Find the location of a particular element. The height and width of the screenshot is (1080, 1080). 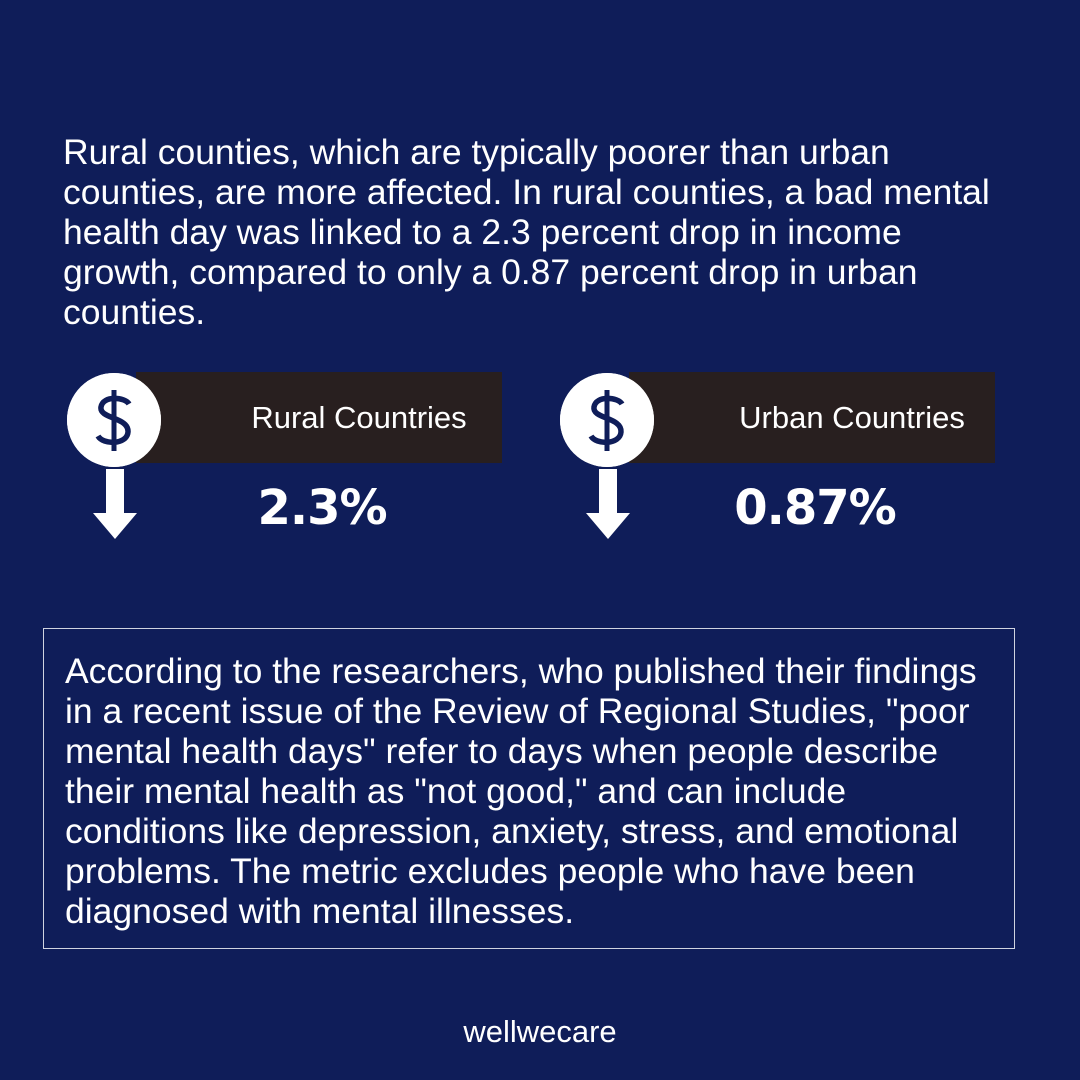

stat-urban: Urban Countries 0.87% is located at coordinates (777, 457).